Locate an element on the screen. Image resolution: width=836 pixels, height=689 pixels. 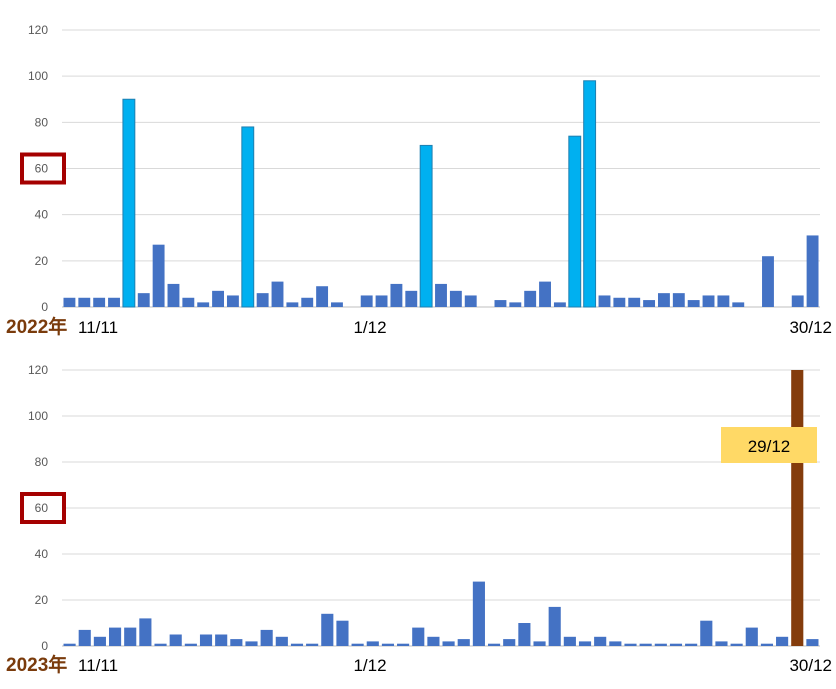
annotation-label: 29/12 is located at coordinates (769, 446).